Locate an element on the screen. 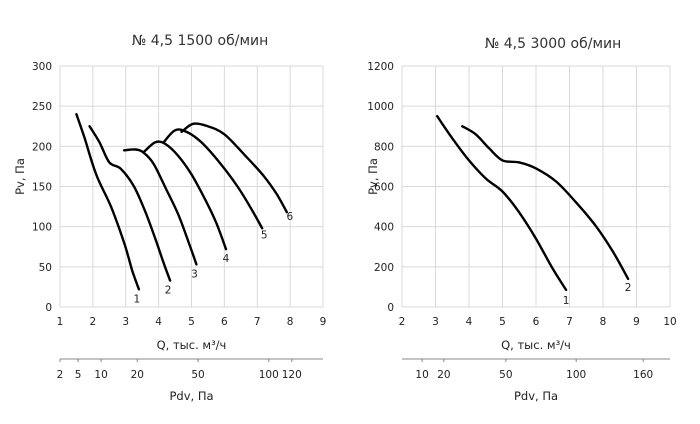 This screenshot has height=424, width=700. x-tick-label: 10 is located at coordinates (669, 322).